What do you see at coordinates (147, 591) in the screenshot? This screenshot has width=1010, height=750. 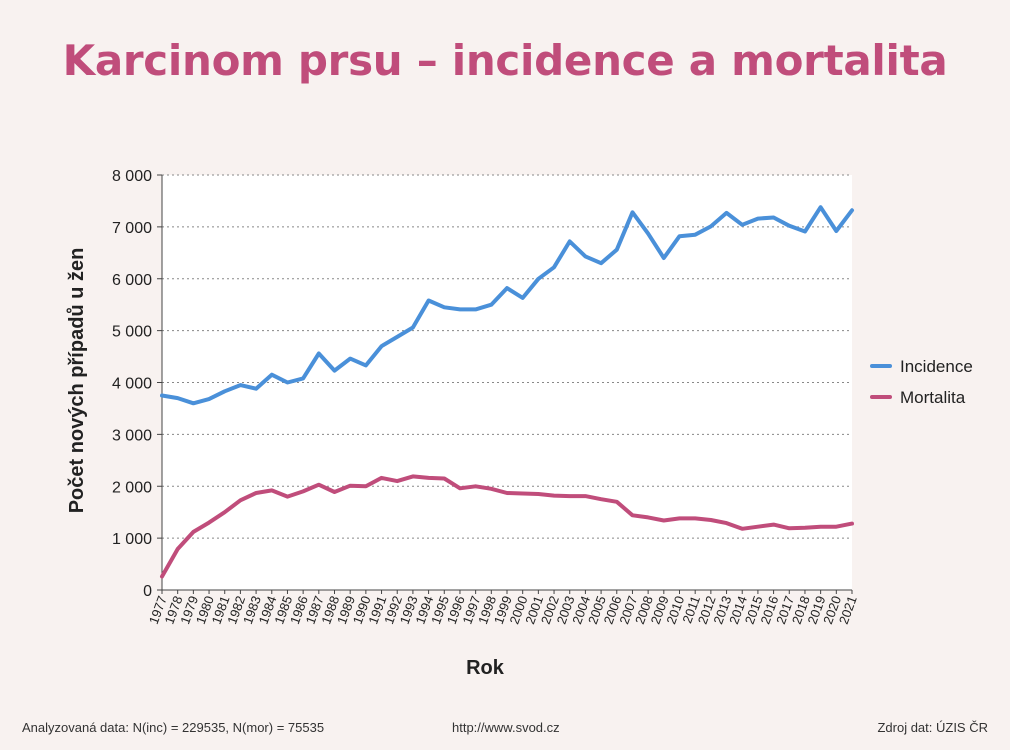 I see `y-tick-label: 0` at bounding box center [147, 591].